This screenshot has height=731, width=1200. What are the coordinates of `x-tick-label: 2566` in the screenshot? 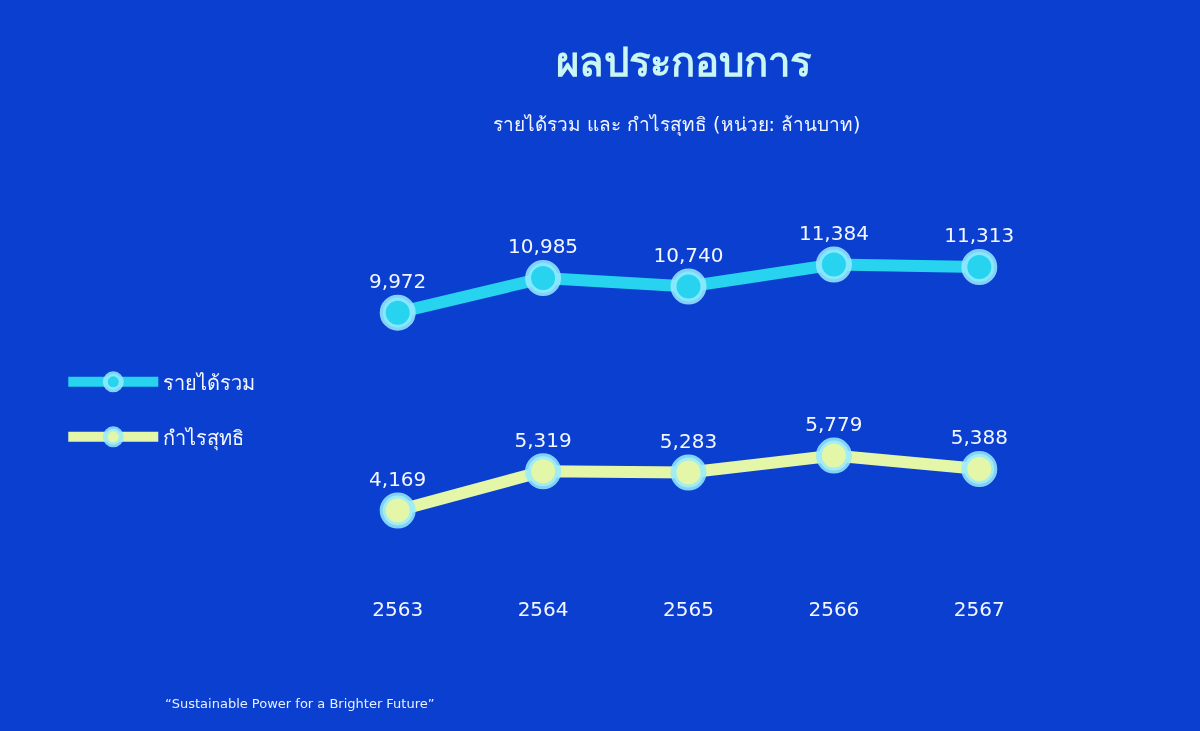 It's located at (834, 609).